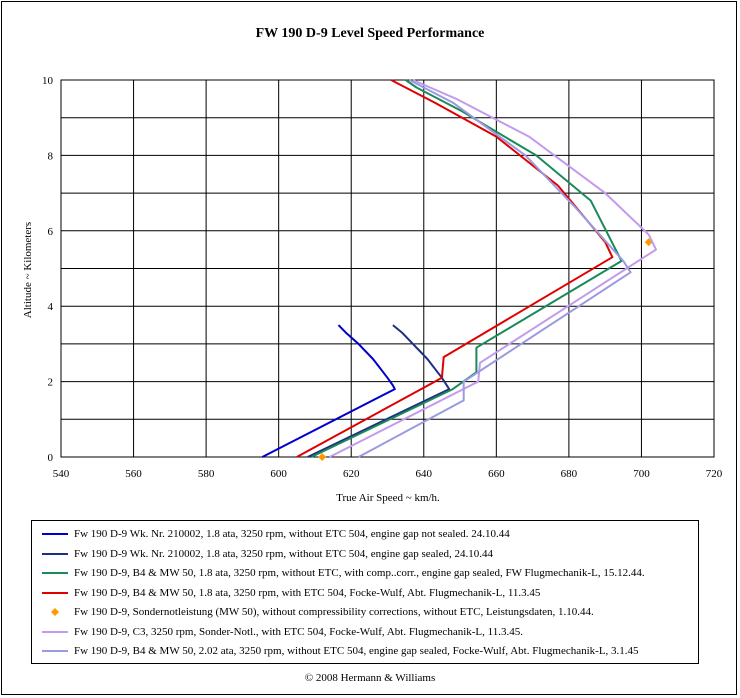 The width and height of the screenshot is (740, 698). I want to click on x-tick-label: 540, so click(61, 474).